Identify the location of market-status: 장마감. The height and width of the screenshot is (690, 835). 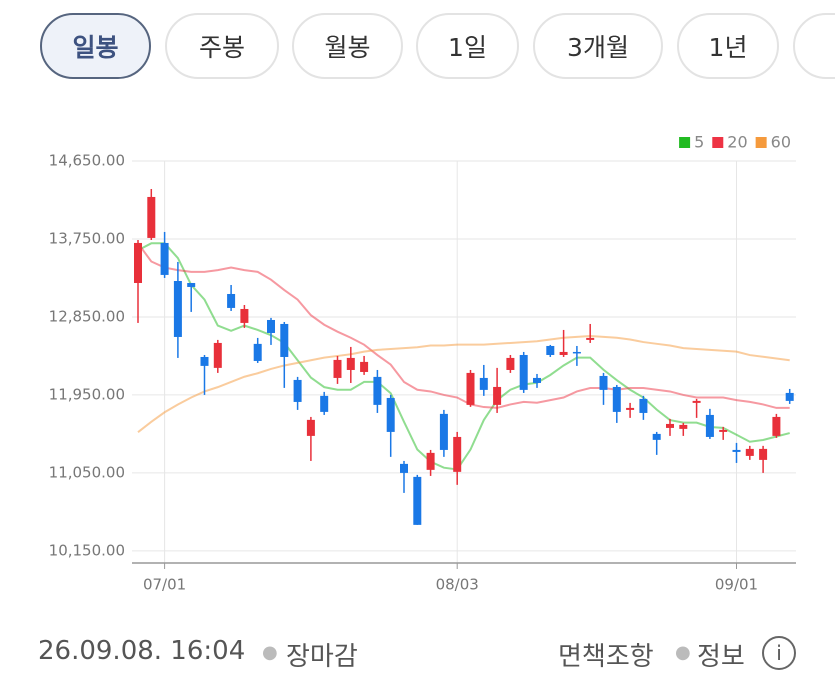
(322, 657).